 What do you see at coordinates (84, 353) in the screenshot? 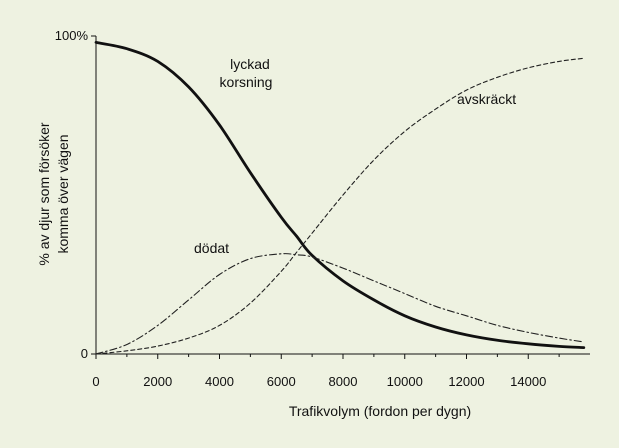
I see `y-tick-label: 0` at bounding box center [84, 353].